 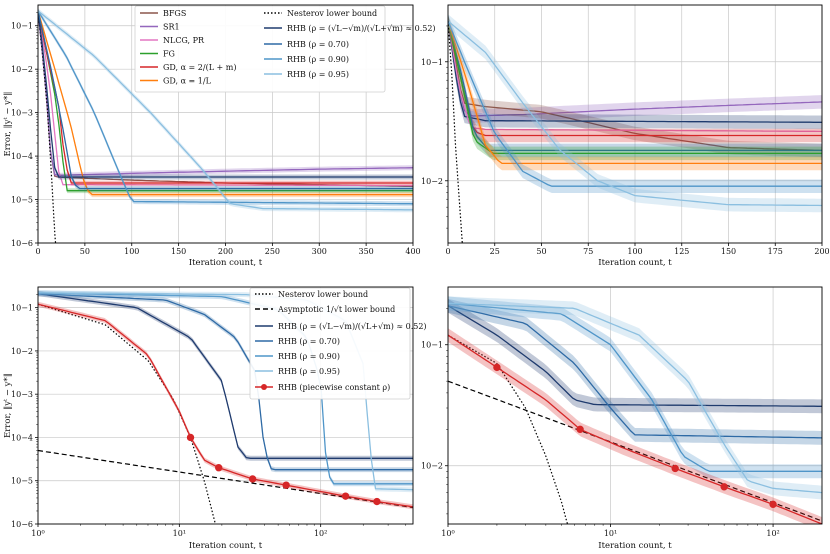 I want to click on legend-entry: RHB (ρ = 0.95), so click(x=297, y=371).